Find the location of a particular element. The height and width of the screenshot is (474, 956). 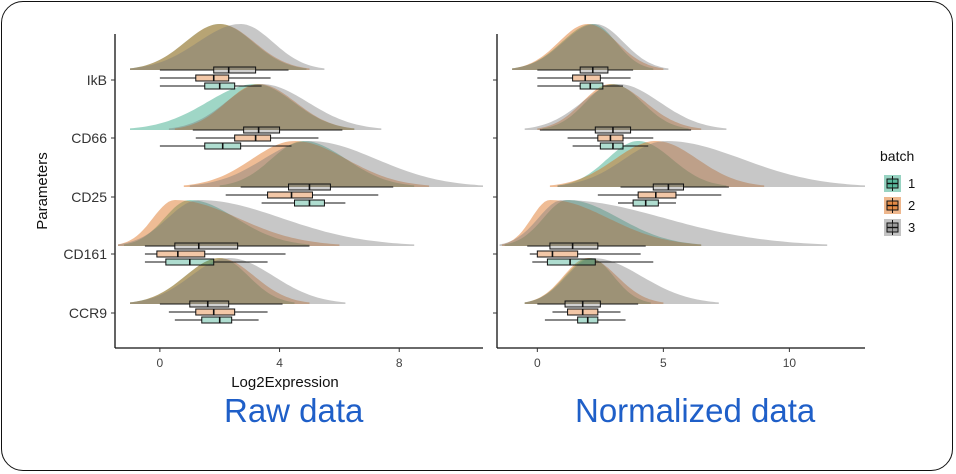

legend-title: batch is located at coordinates (897, 156).